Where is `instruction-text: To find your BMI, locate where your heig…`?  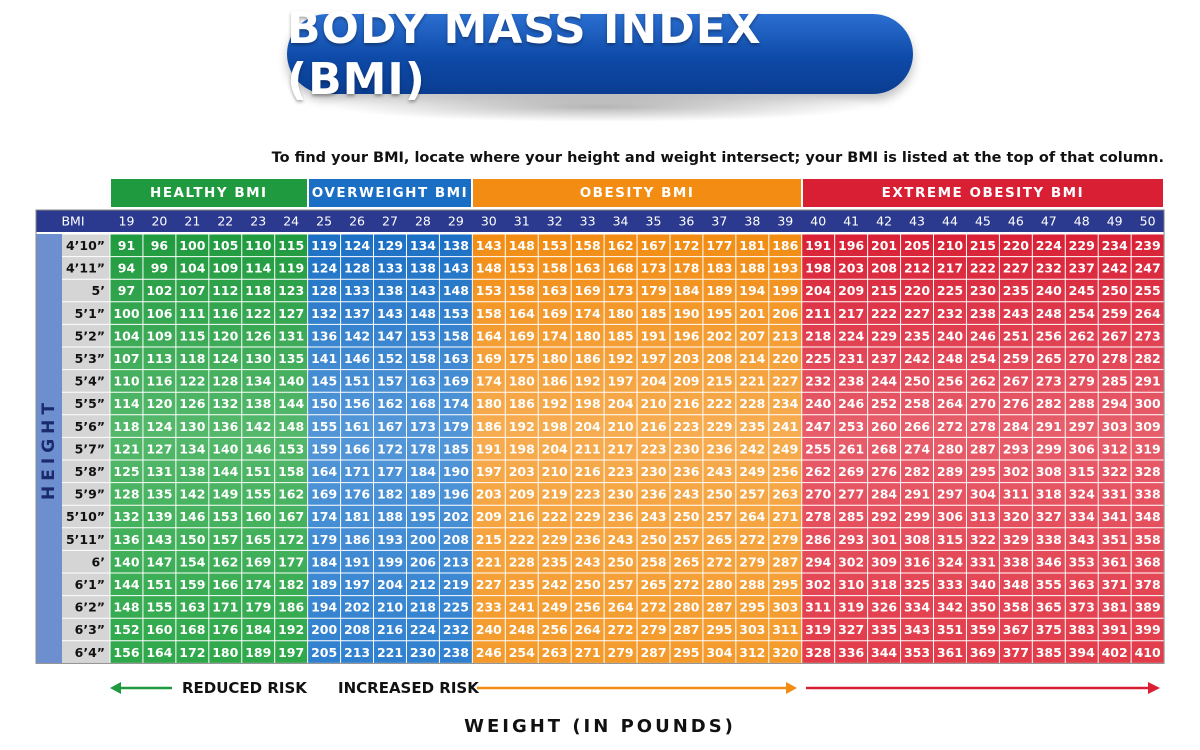 instruction-text: To find your BMI, locate where your heig… is located at coordinates (717, 158).